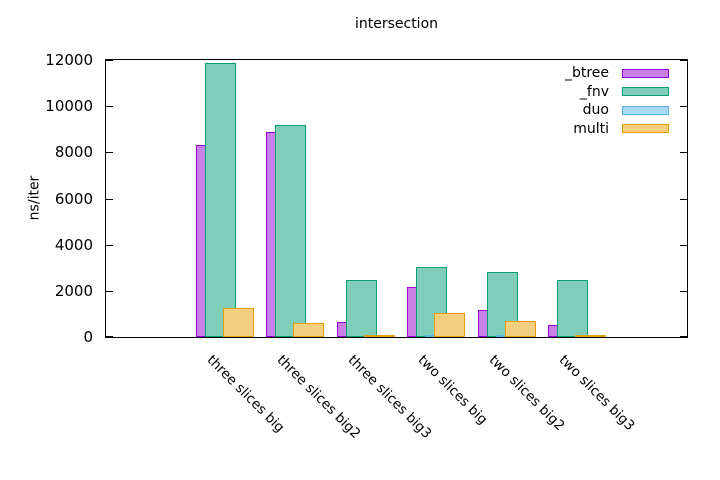 The width and height of the screenshot is (720, 480). Describe the element at coordinates (617, 110) in the screenshot. I see `legend-item-duo: duo` at that location.